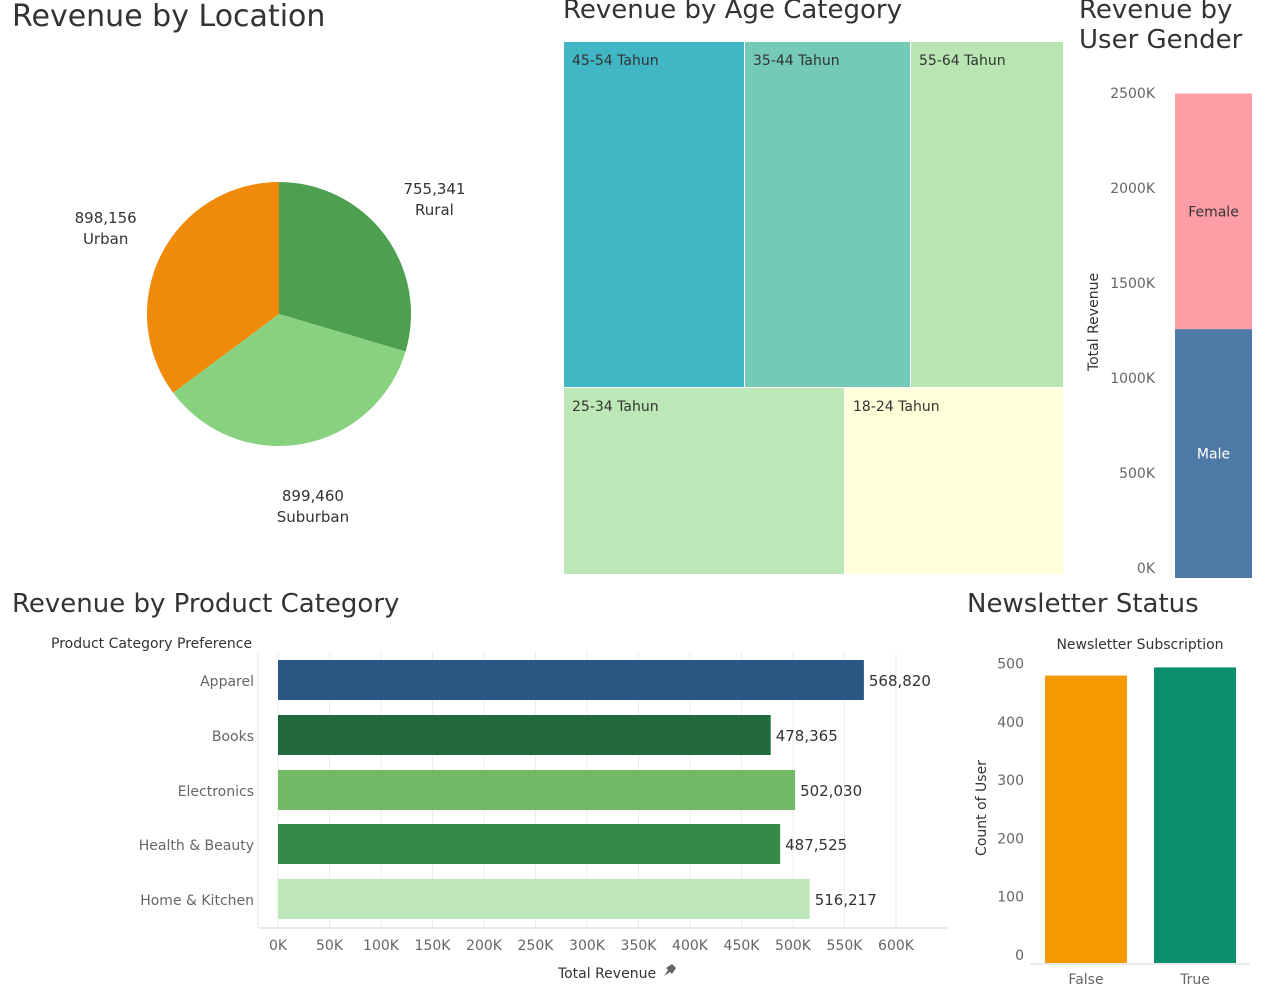 The height and width of the screenshot is (986, 1266). Describe the element at coordinates (816, 845) in the screenshot. I see `product-value-label-health-beauty: 487,525` at that location.